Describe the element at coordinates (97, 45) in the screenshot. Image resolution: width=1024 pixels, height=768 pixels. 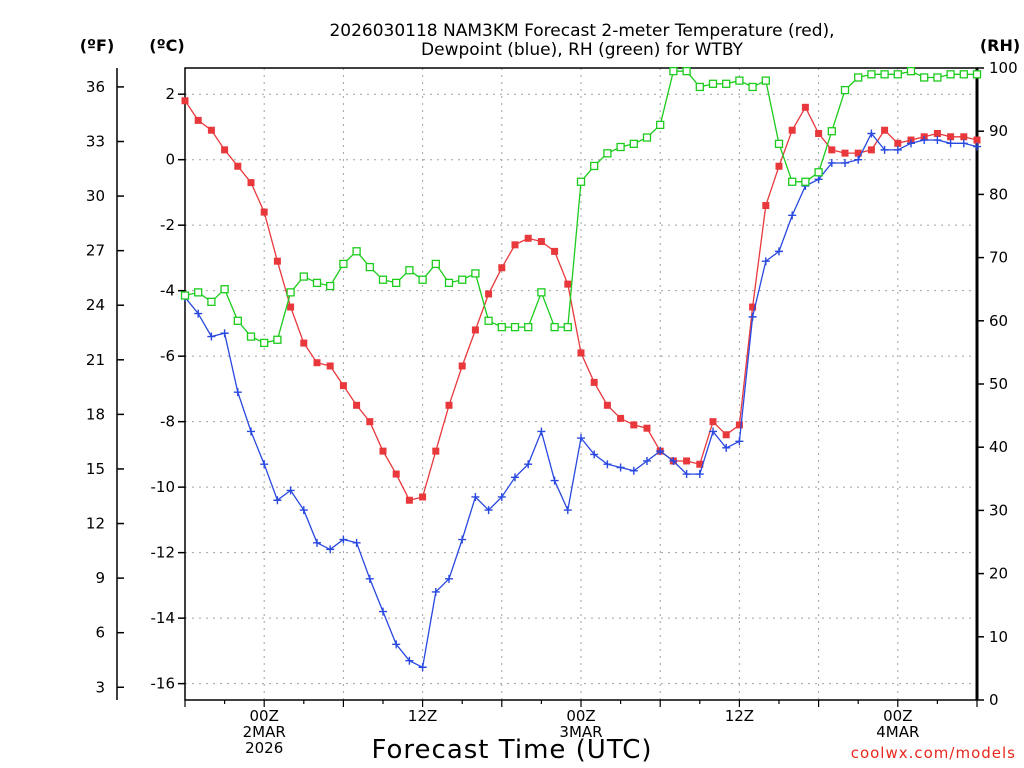
I see `fahrenheit-unit-label: (ºF)` at that location.